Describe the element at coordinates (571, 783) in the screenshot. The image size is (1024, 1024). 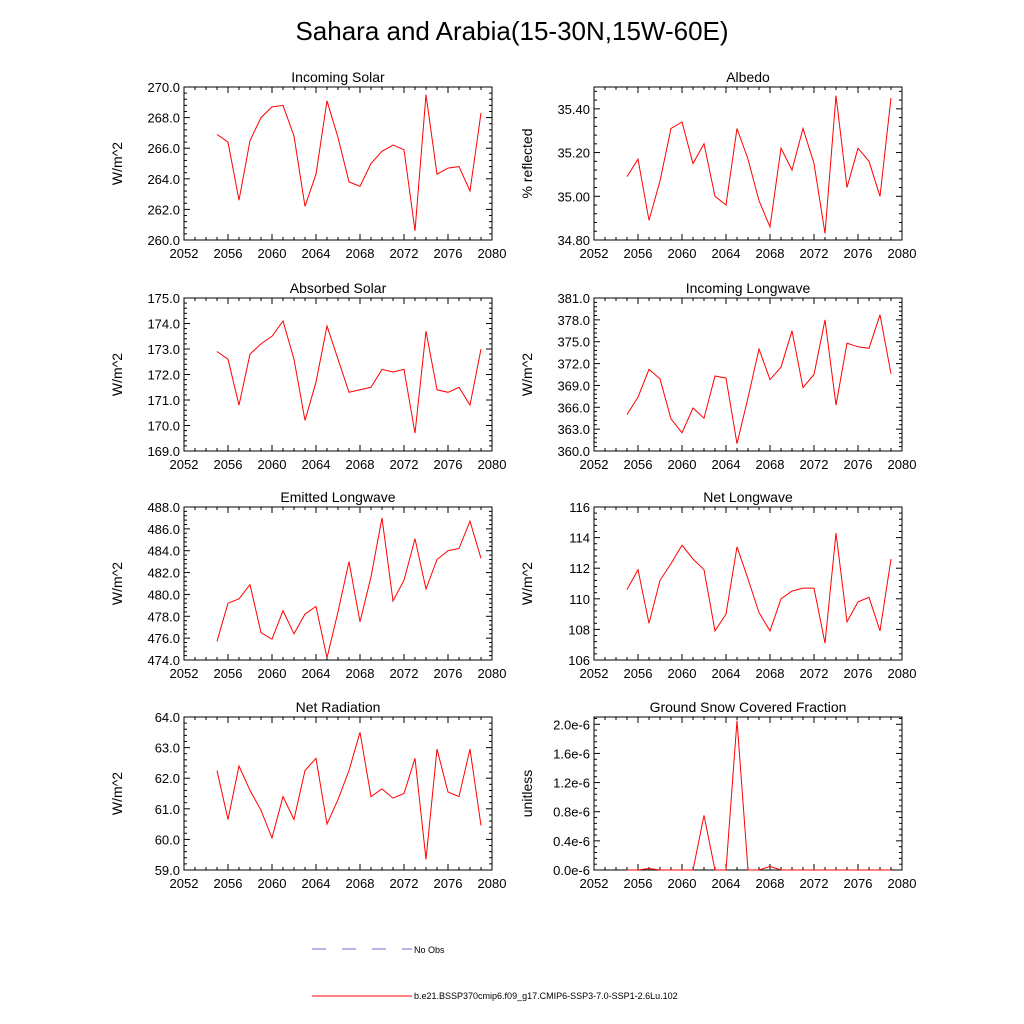
I see `y-tick-label: 1.2e-6` at that location.